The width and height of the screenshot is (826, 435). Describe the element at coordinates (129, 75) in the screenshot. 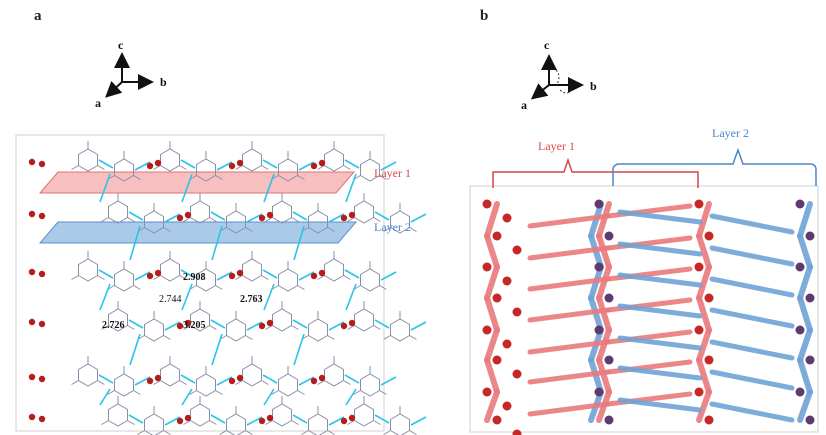

I see `panel-a-axes` at that location.